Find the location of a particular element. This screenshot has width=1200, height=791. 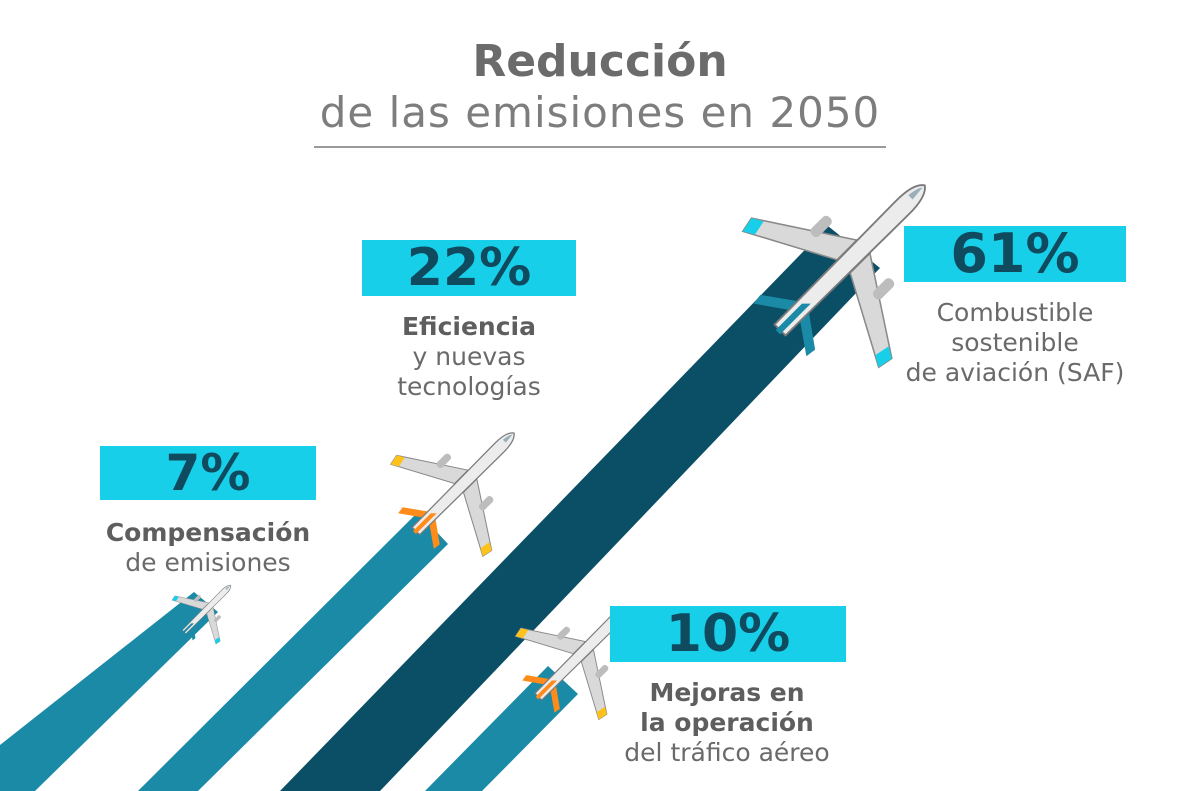

airplane-saf is located at coordinates (833, 276).